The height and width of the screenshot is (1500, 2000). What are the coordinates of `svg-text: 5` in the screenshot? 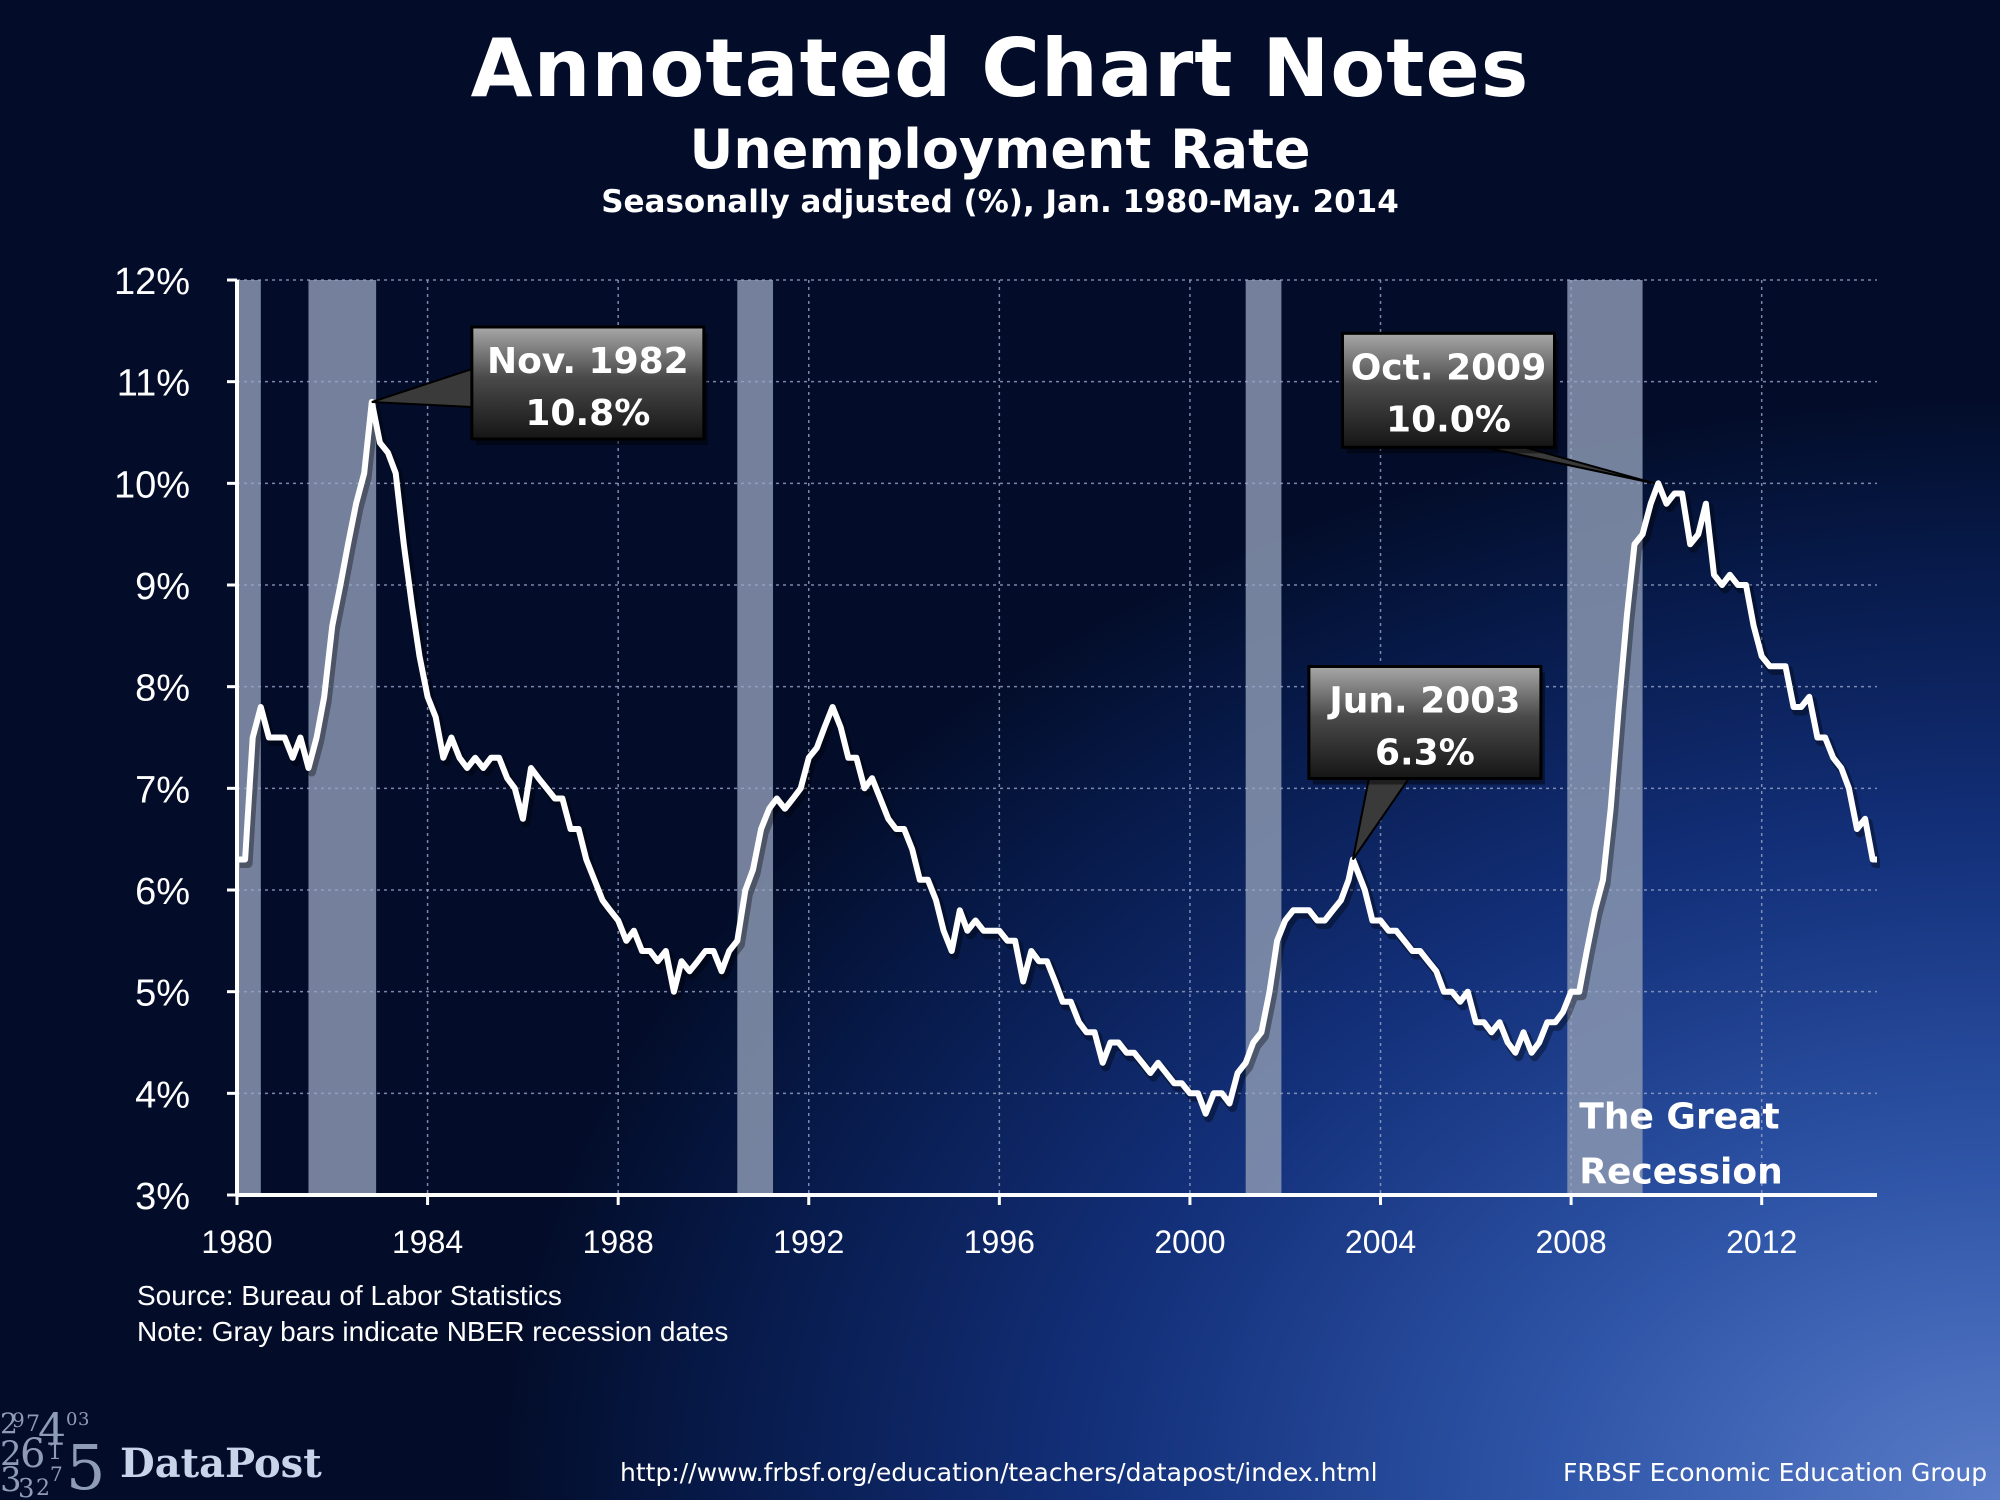 It's located at (85, 1465).